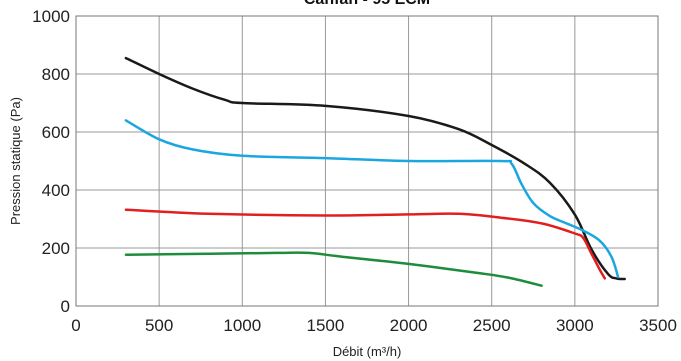 Image resolution: width=681 pixels, height=361 pixels. What do you see at coordinates (409, 325) in the screenshot?
I see `x-tick-label: 2000` at bounding box center [409, 325].